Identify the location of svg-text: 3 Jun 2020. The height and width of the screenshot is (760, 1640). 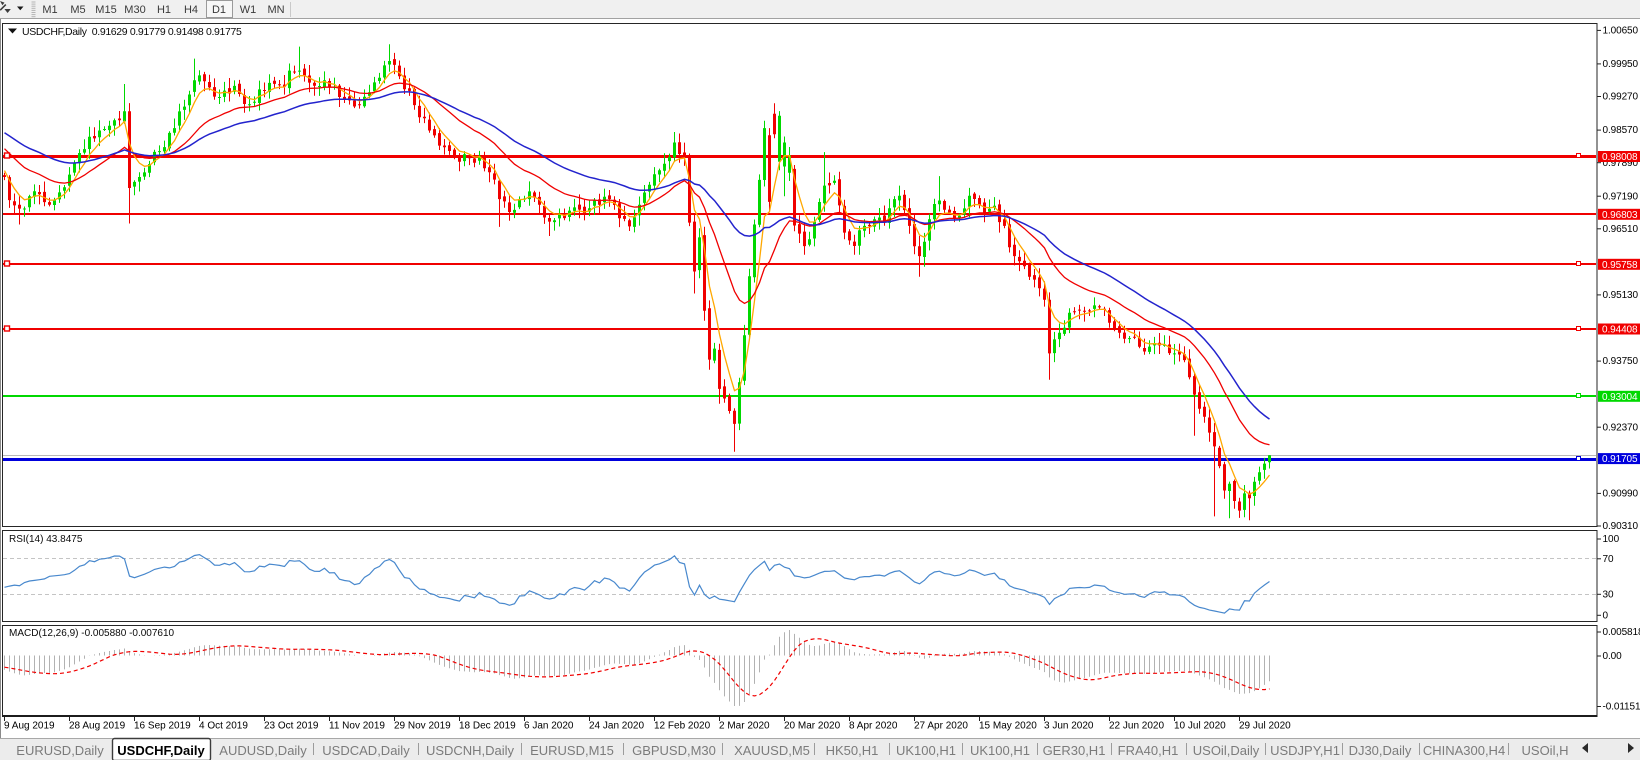
(1069, 726).